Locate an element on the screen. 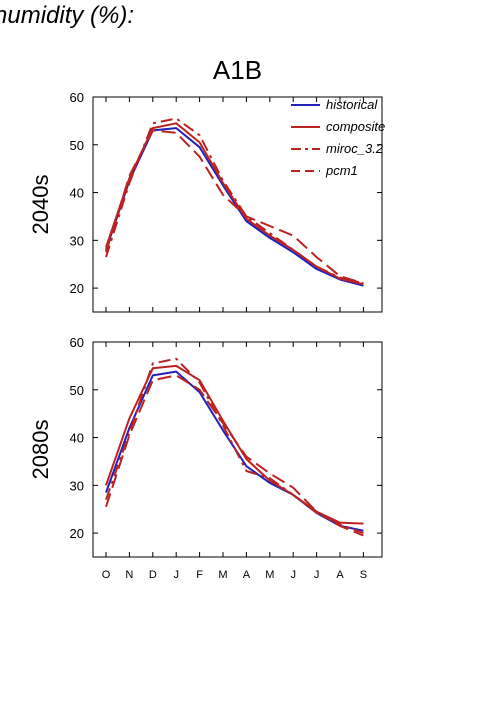  legend-label: miroc_3.2 is located at coordinates (355, 148).